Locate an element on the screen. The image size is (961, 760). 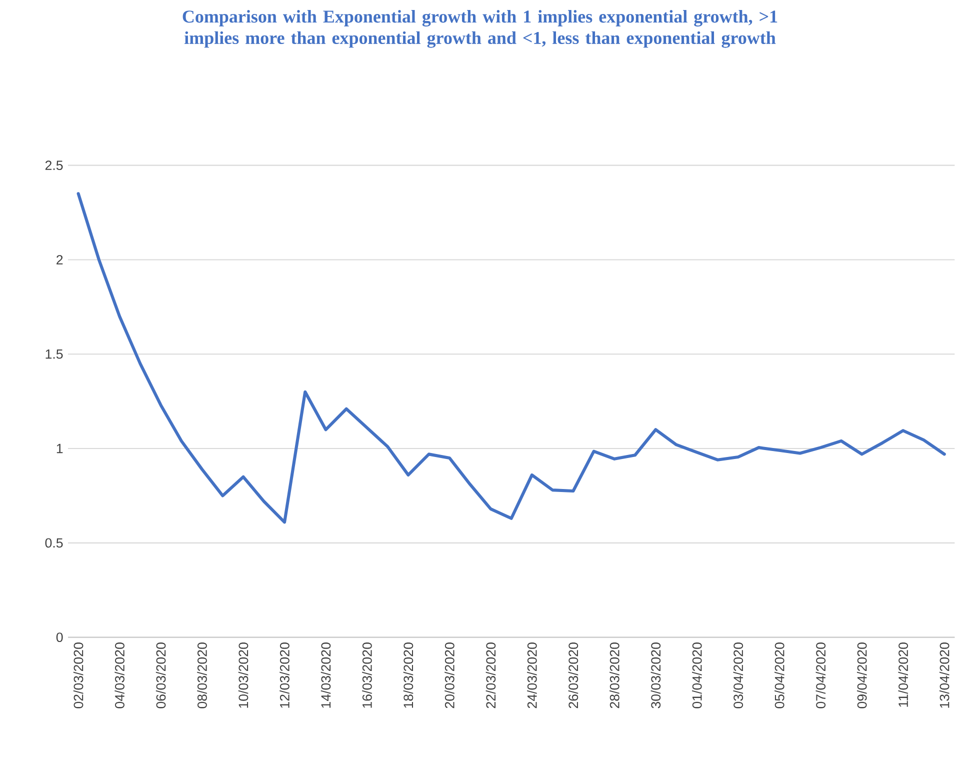
x-tick-label: 26/03/2020 is located at coordinates (573, 675).